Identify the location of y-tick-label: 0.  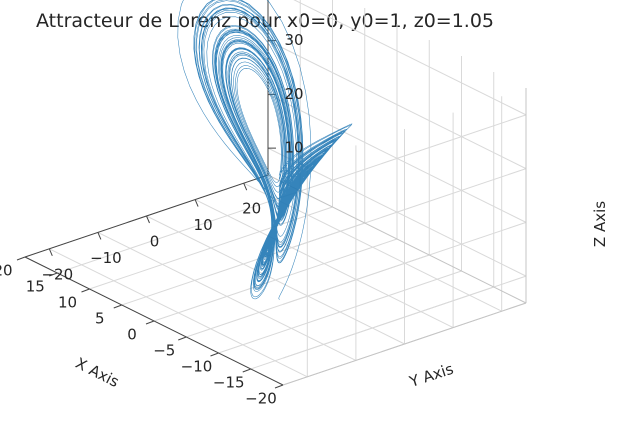
(155, 242).